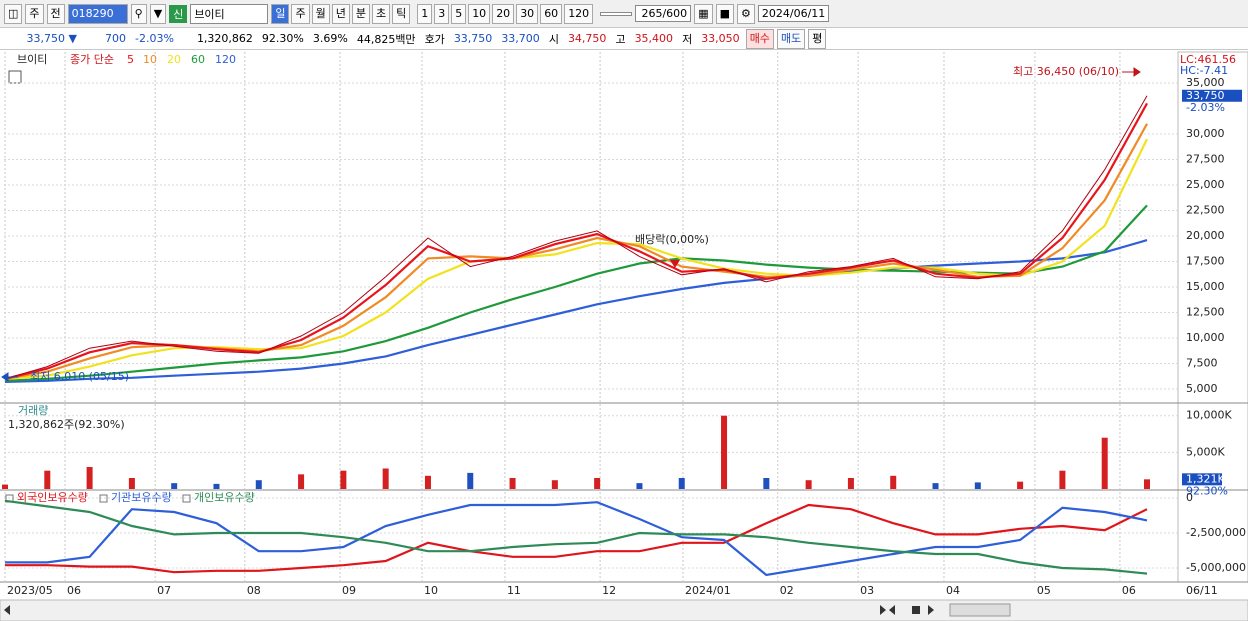 This screenshot has height=621, width=1248. Describe the element at coordinates (13, 13) in the screenshot. I see `menu-icon: ◫` at that location.